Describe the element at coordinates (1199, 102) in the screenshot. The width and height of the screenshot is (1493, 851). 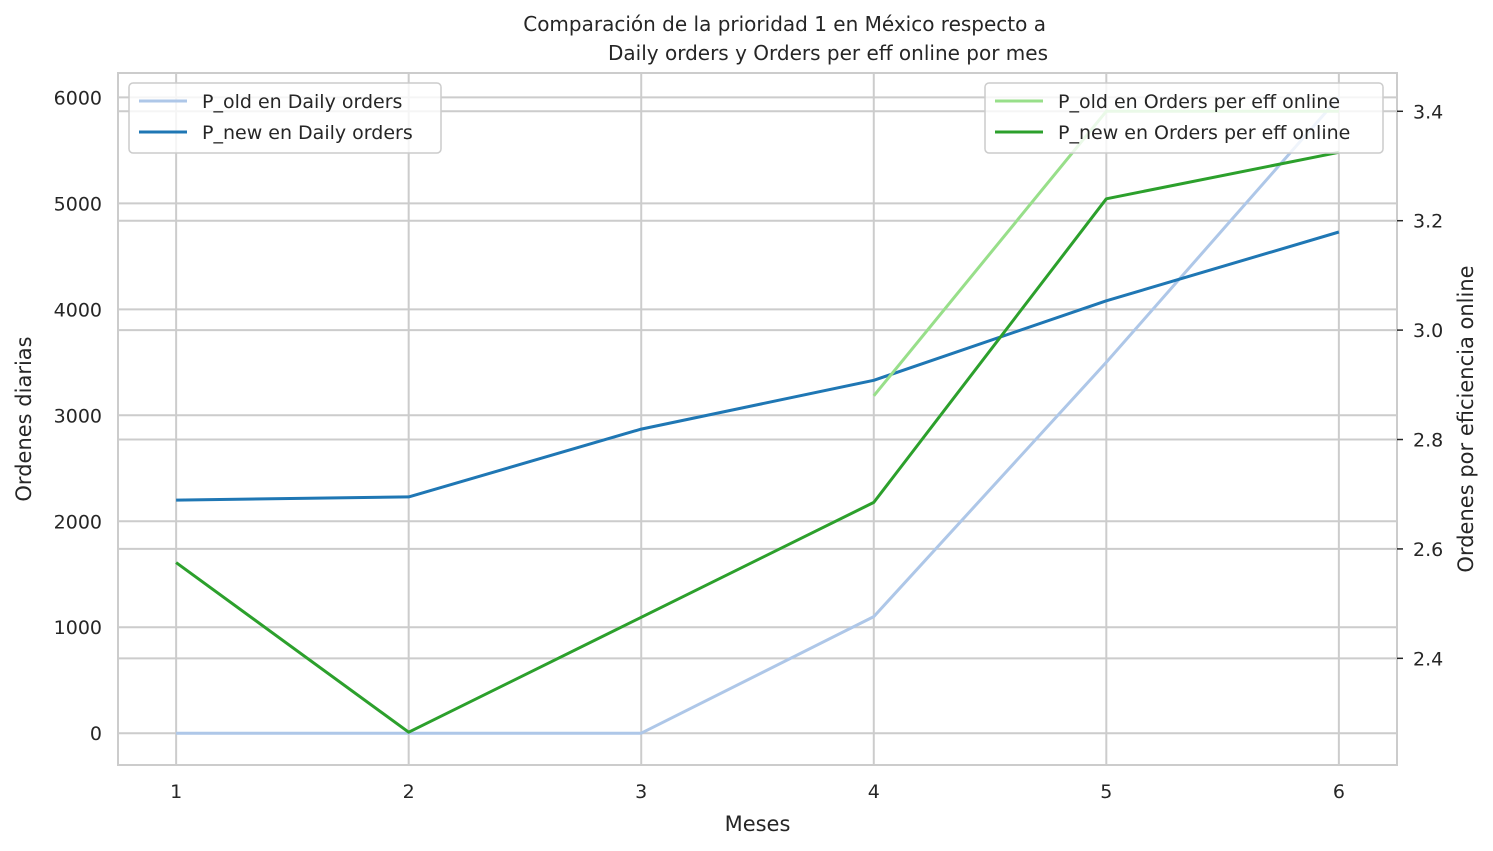
I see `legend-label-p-old-eff: P_old en Orders per eff online` at that location.